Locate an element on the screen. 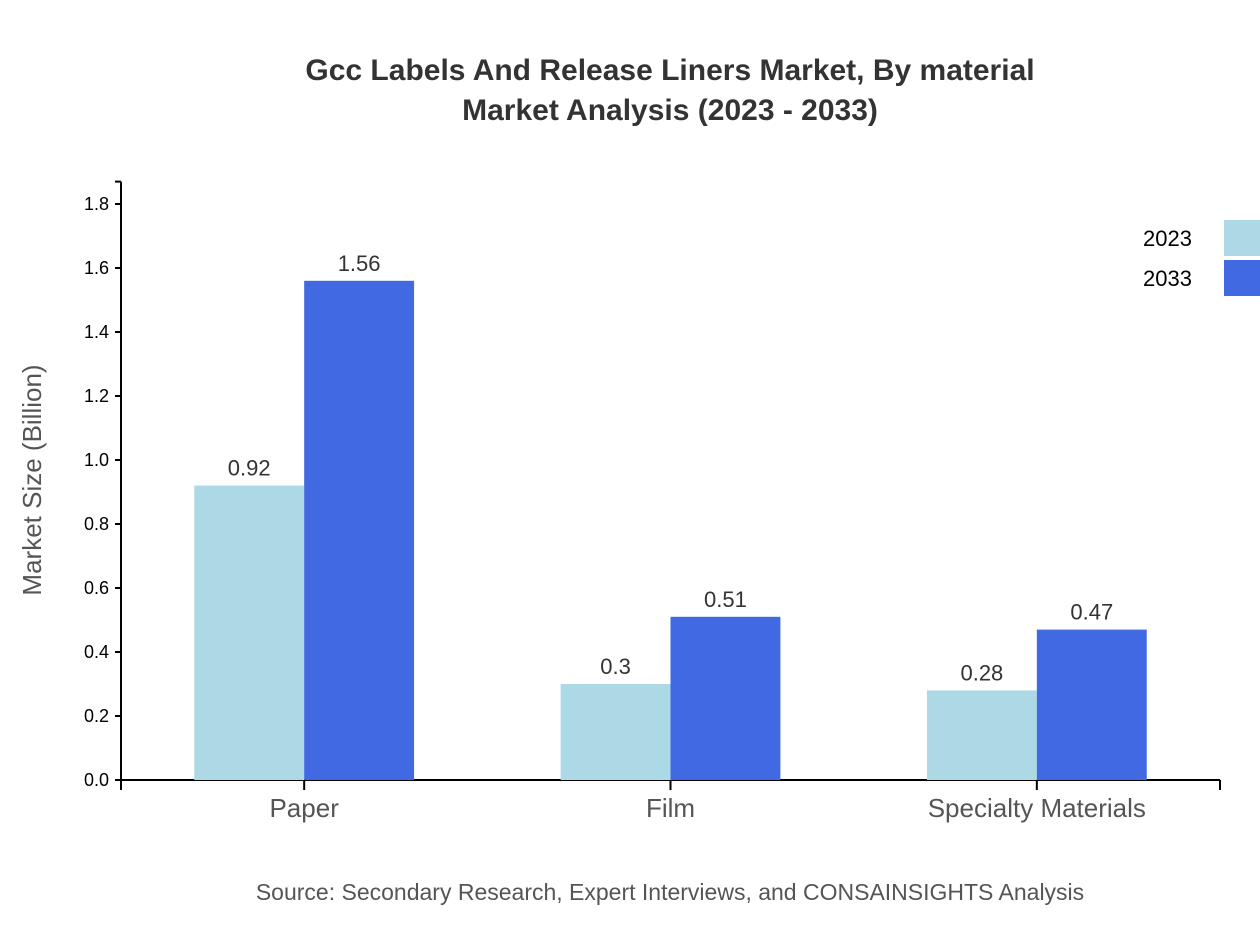  bar-2033-paper is located at coordinates (359, 530).